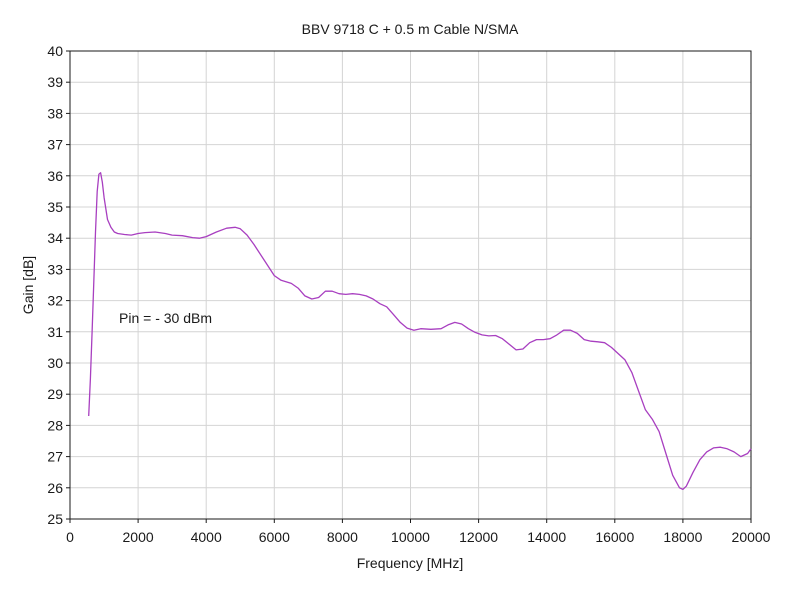 The height and width of the screenshot is (592, 800). What do you see at coordinates (58, 285) in the screenshot?
I see `y-axis-ticks: 25 26 27 28 29 30 31 32 33 34 35 36 37 38 39 40` at bounding box center [58, 285].